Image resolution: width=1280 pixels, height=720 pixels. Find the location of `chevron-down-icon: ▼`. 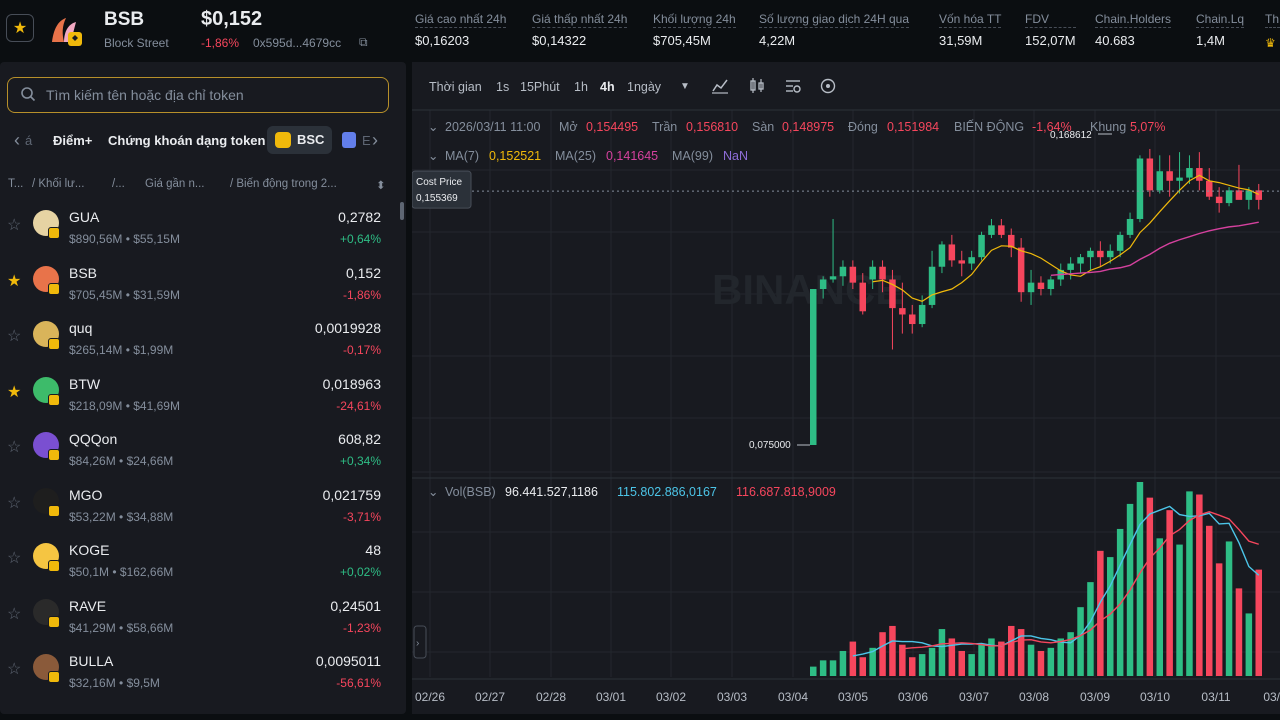

chevron-down-icon: ▼ is located at coordinates (685, 86).